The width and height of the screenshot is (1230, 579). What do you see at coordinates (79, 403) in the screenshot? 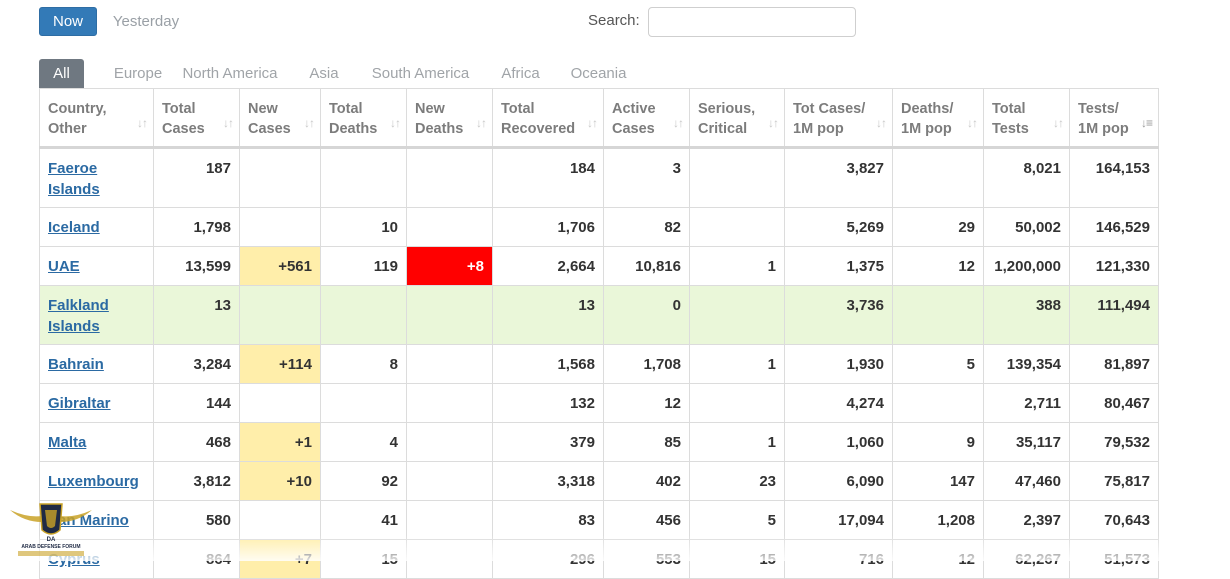
I see `country-link: Gibraltar` at bounding box center [79, 403].